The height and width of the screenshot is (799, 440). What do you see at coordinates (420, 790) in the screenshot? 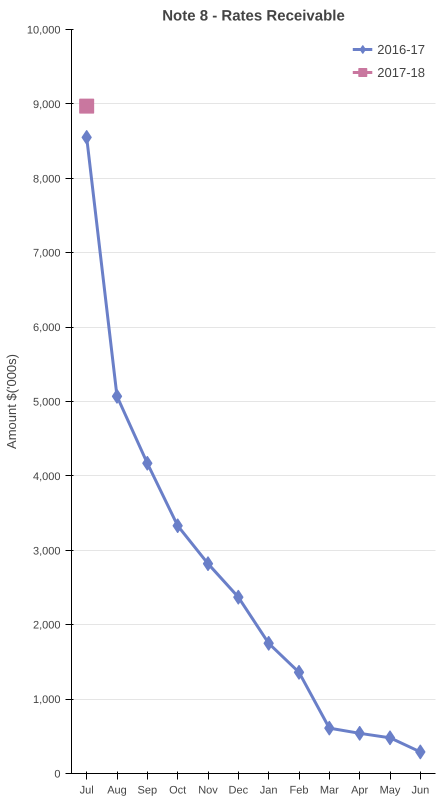
I see `x-tick-label: Jun` at bounding box center [420, 790].